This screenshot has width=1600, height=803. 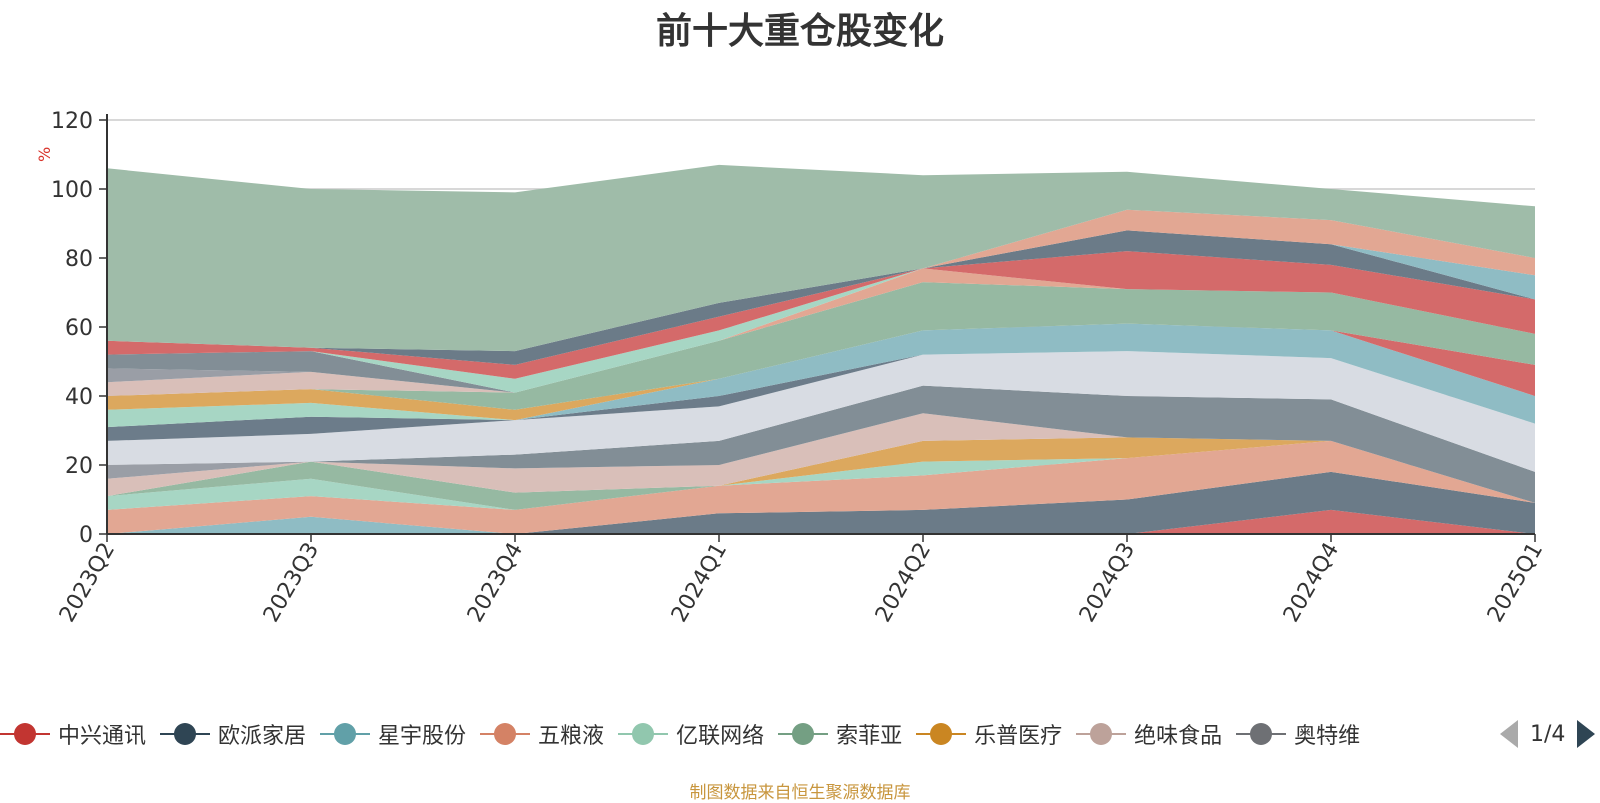 What do you see at coordinates (1327, 736) in the screenshot?
I see `legend-label: 奥特维` at bounding box center [1327, 736].